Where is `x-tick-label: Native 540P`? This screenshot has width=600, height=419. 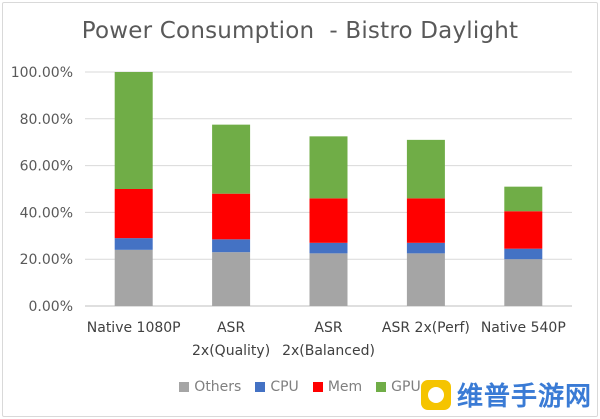 x-tick-label: Native 540P is located at coordinates (523, 328).